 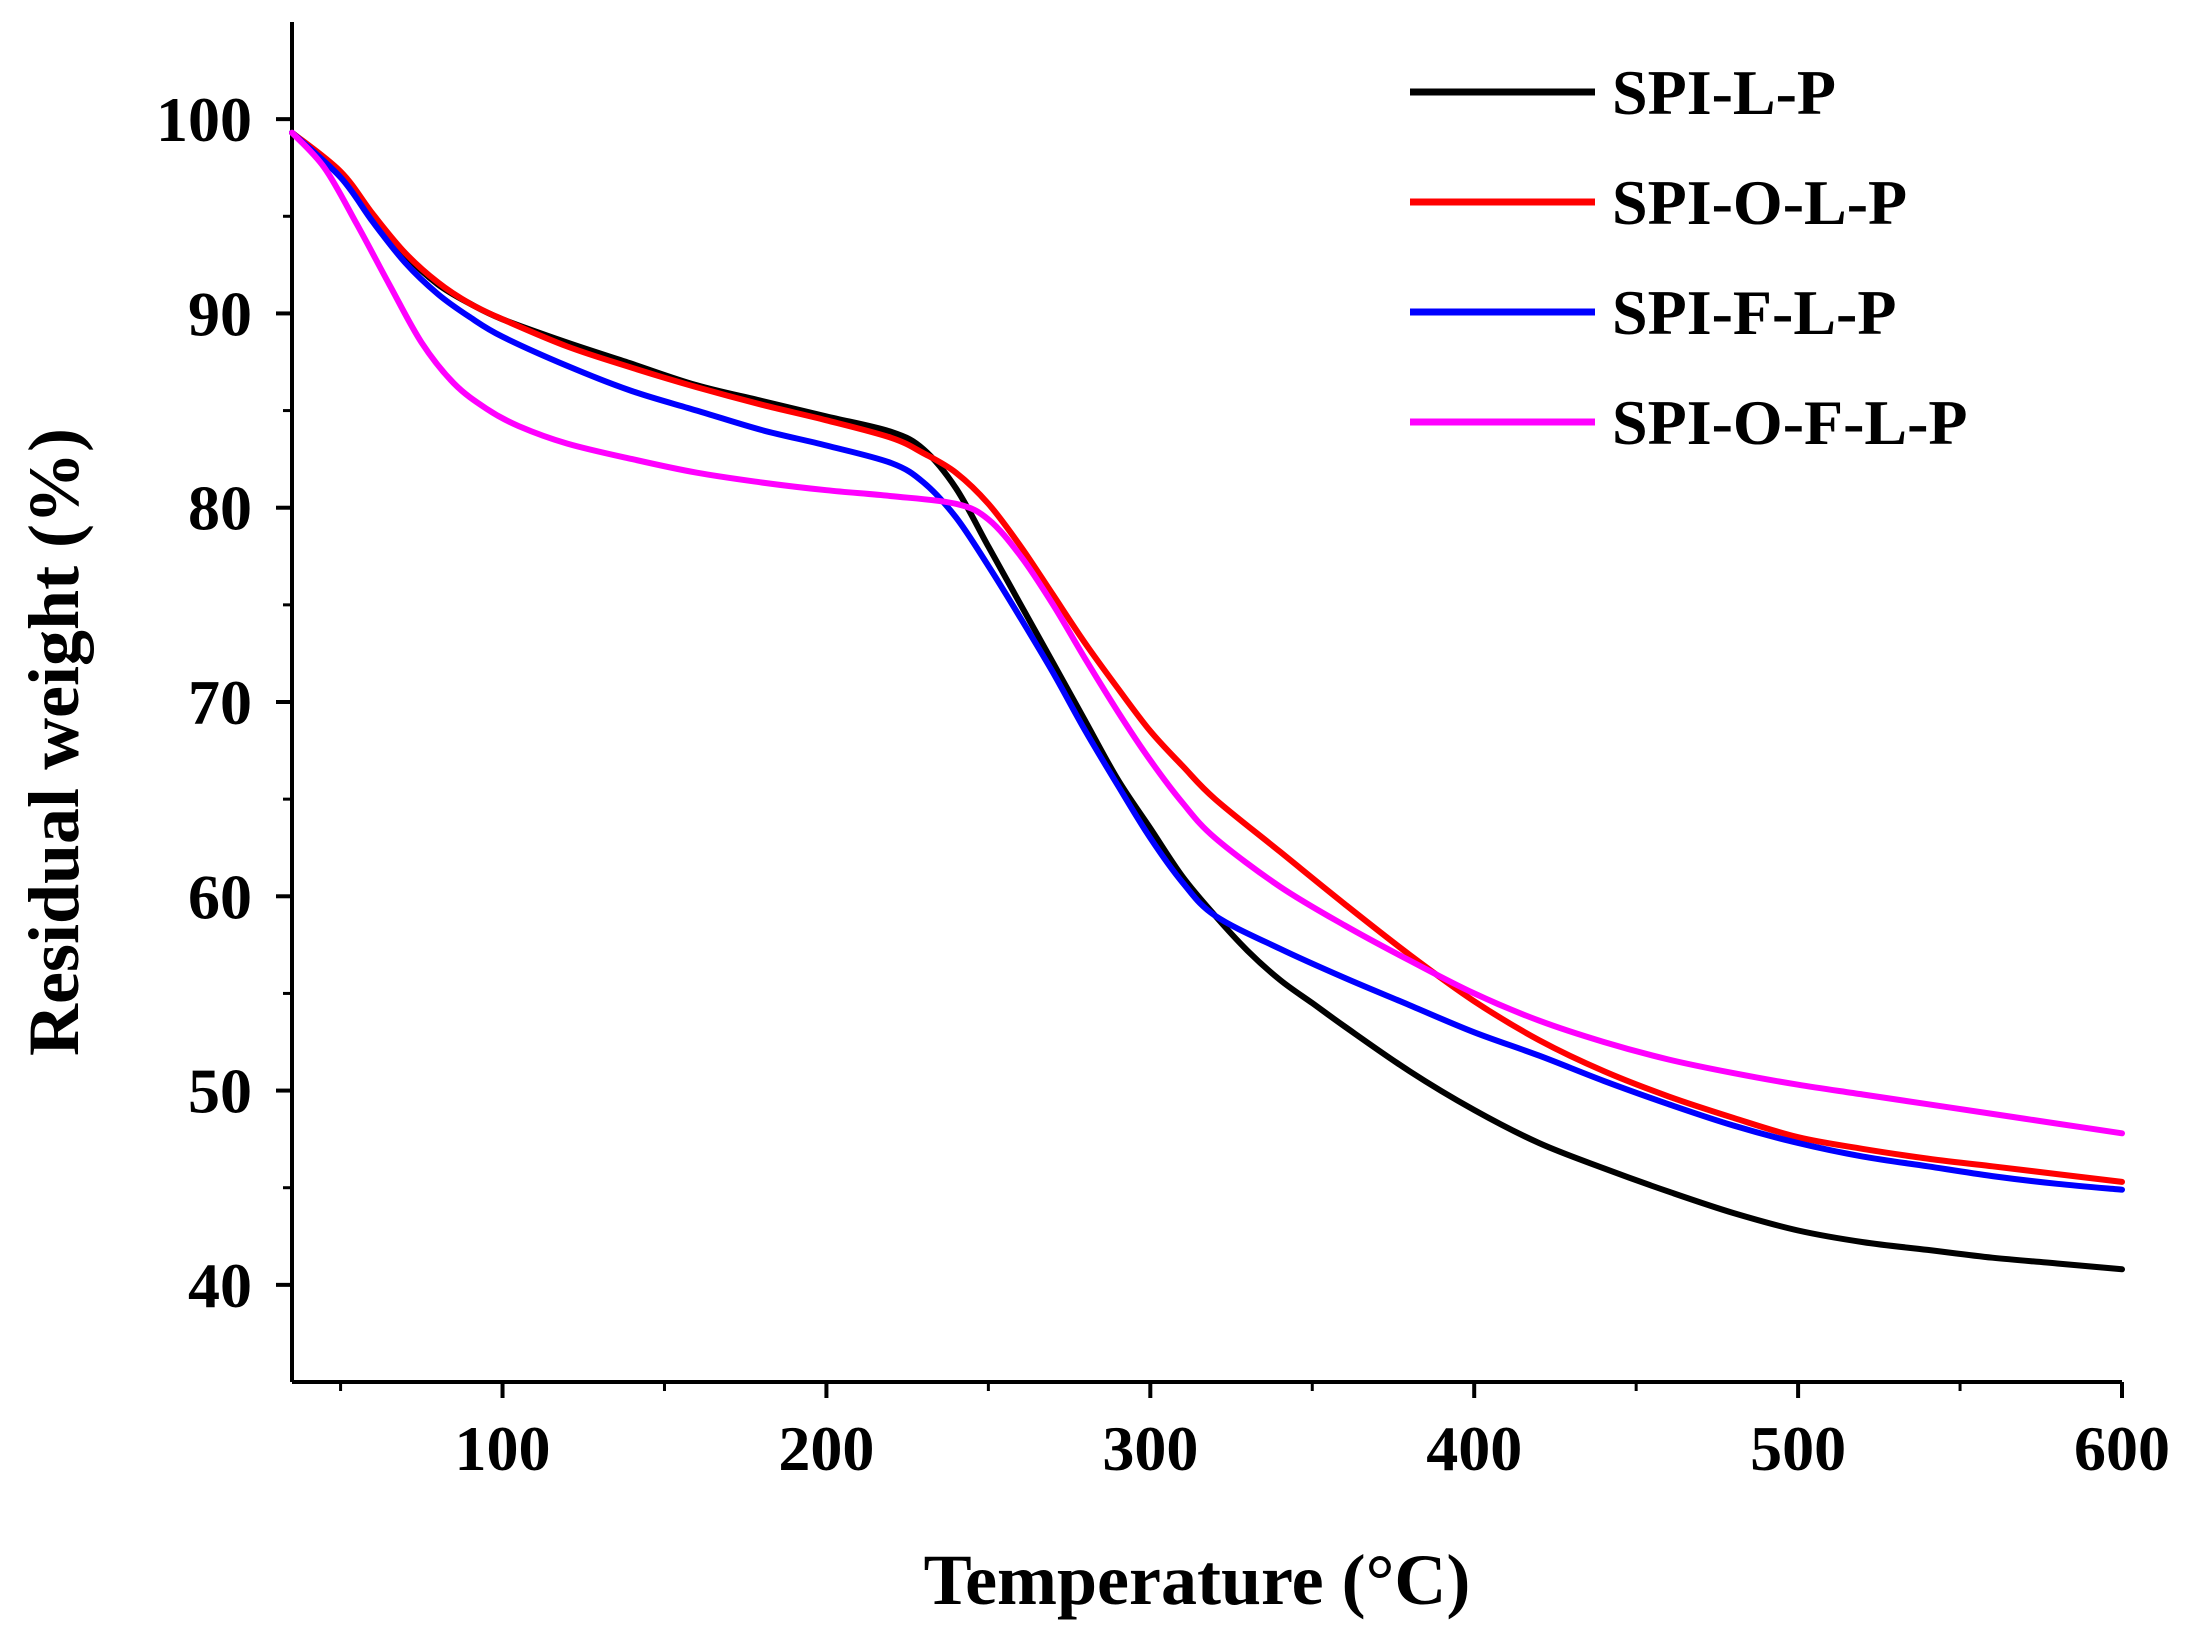 I want to click on y-tick-label: 70, so click(x=220, y=702).